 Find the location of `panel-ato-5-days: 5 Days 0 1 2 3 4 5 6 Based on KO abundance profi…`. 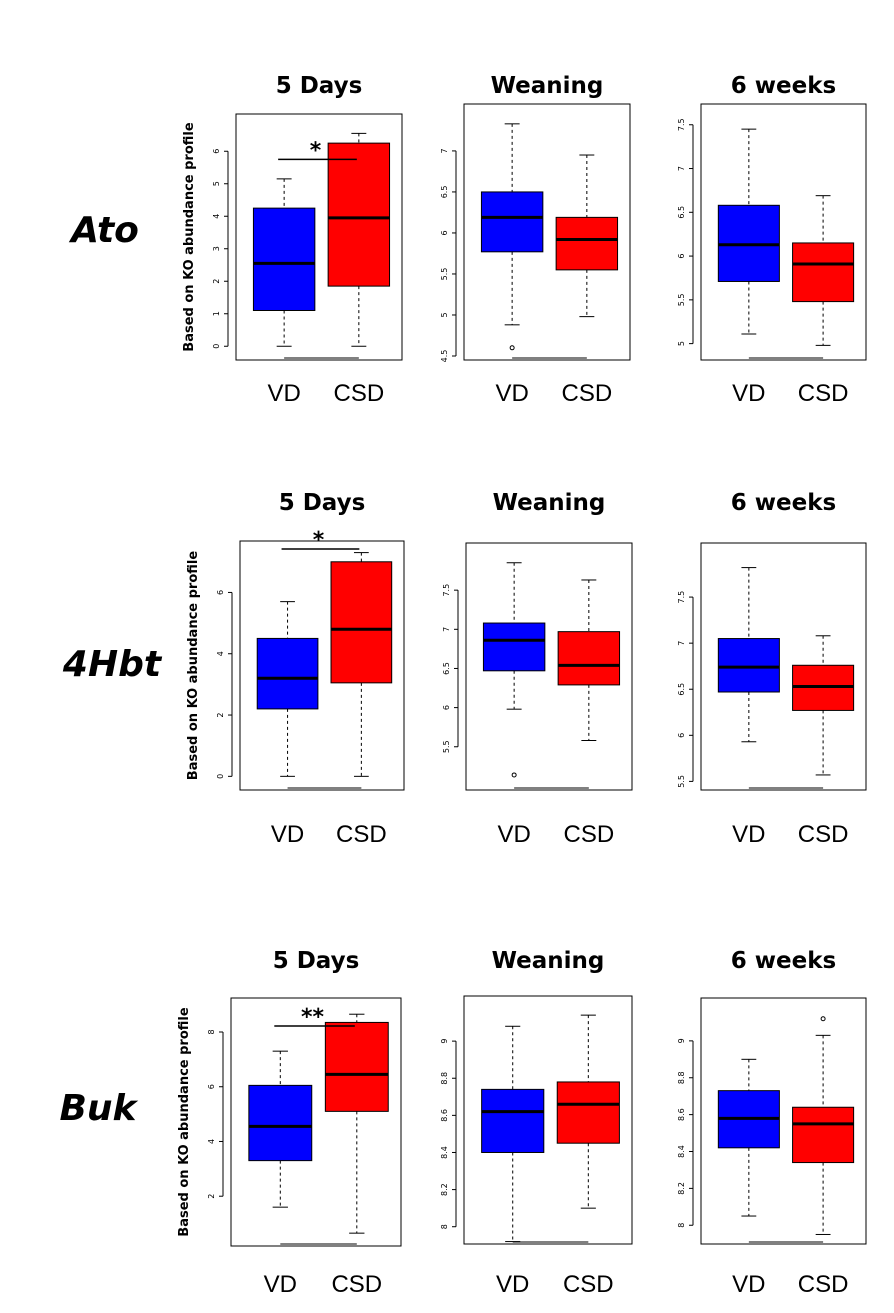

panel-ato-5-days: 5 Days 0 1 2 3 4 5 6 Based on KO abundance profi… is located at coordinates (292, 240).